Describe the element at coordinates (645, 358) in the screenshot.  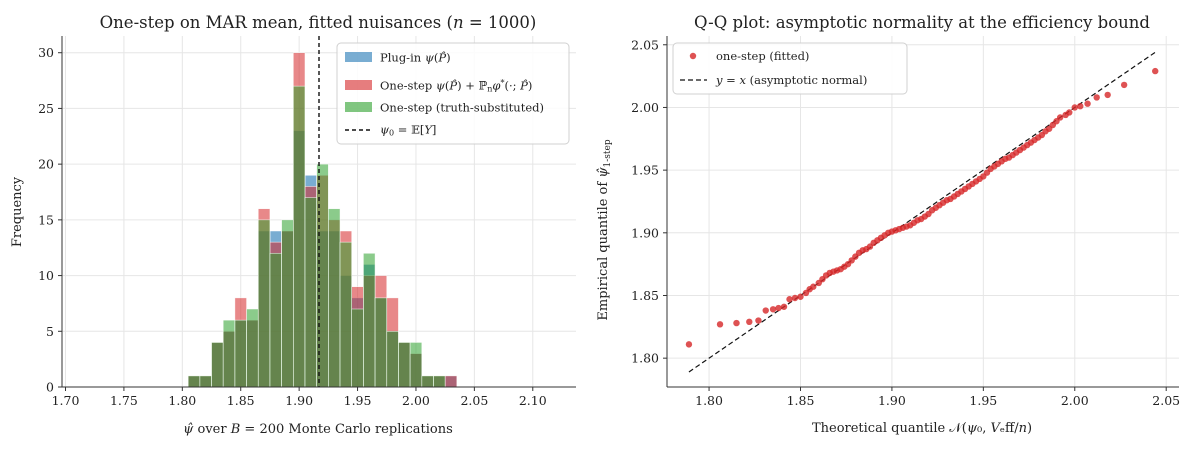
I see `qq-ytick-label: 1.80` at that location.